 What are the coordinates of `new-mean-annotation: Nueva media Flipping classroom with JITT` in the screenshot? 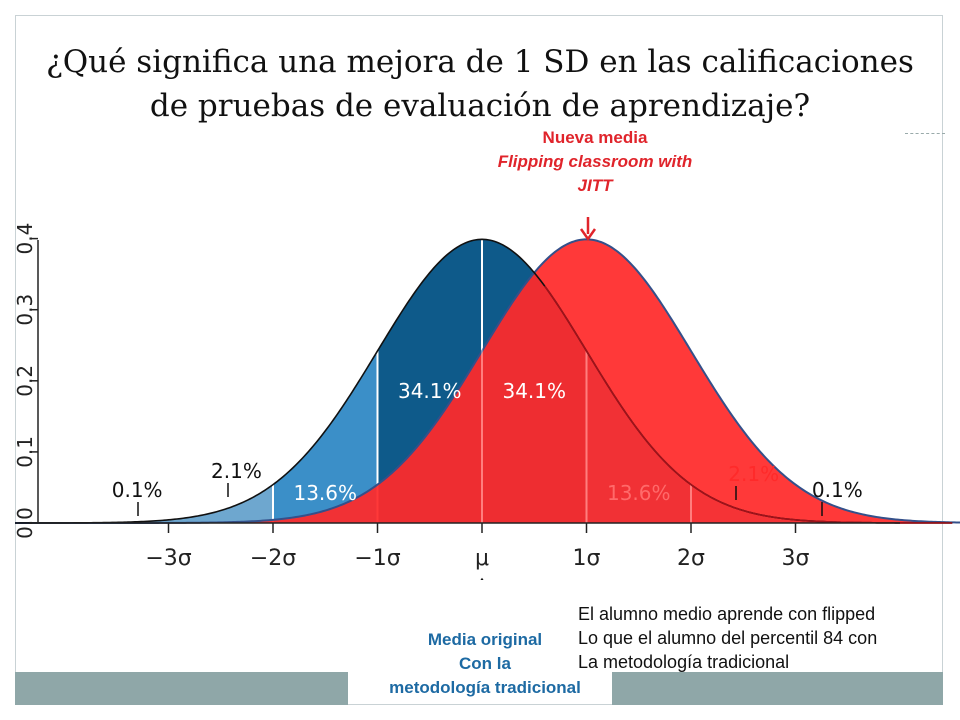 It's located at (595, 162).